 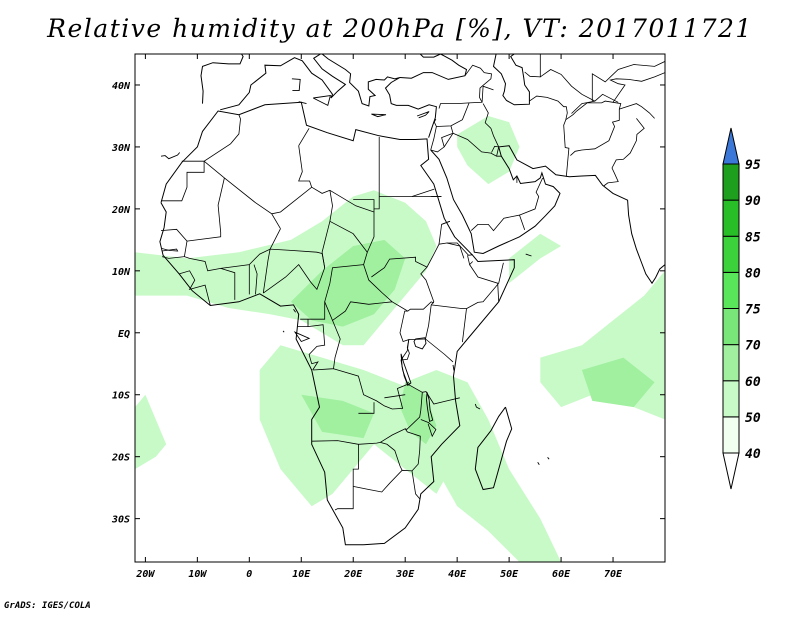 I want to click on lon-tick-label: 40E, so click(x=457, y=574).